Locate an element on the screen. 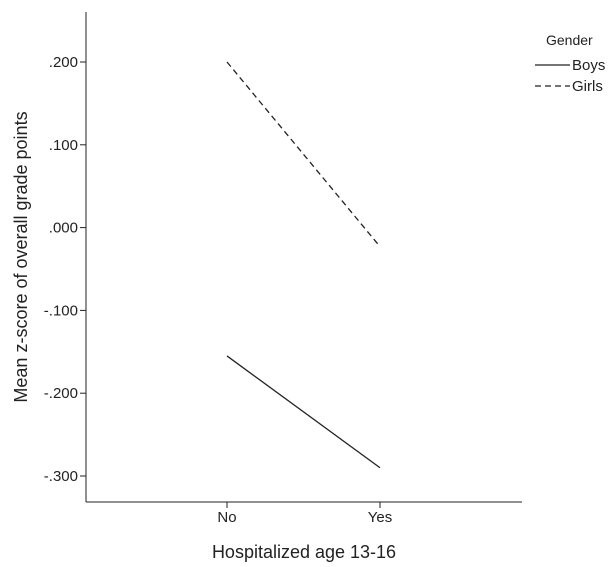 The height and width of the screenshot is (567, 614). y-tick-label: -.100 is located at coordinates (61, 310).